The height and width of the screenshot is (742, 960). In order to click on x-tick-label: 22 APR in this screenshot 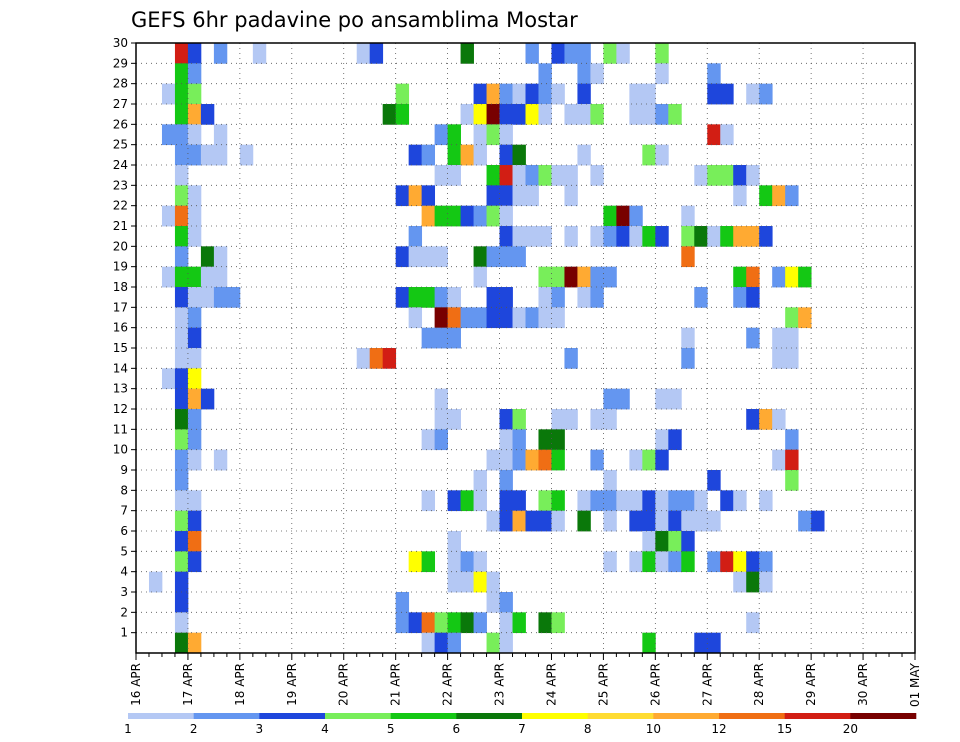, I will do `click(448, 684)`.